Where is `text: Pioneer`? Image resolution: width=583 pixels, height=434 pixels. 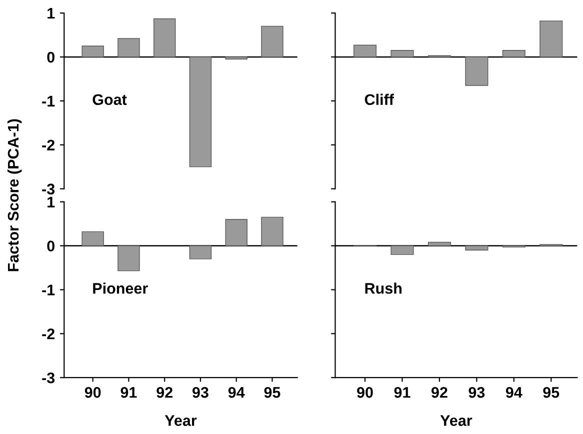 text: Pioneer is located at coordinates (120, 288).